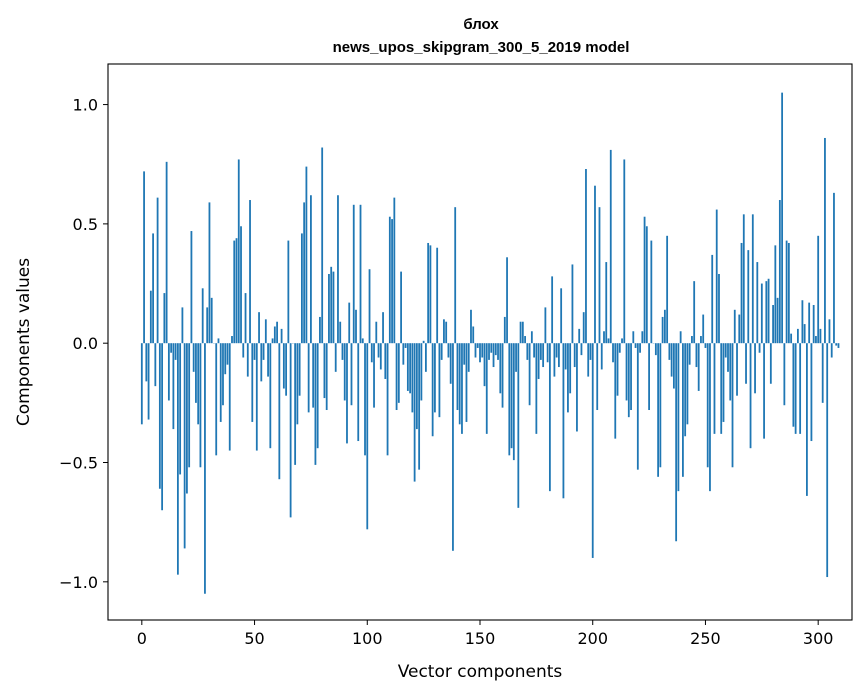  I want to click on x-axis-ticks: 0 50 100 150 200 250 300, so click(485, 634).